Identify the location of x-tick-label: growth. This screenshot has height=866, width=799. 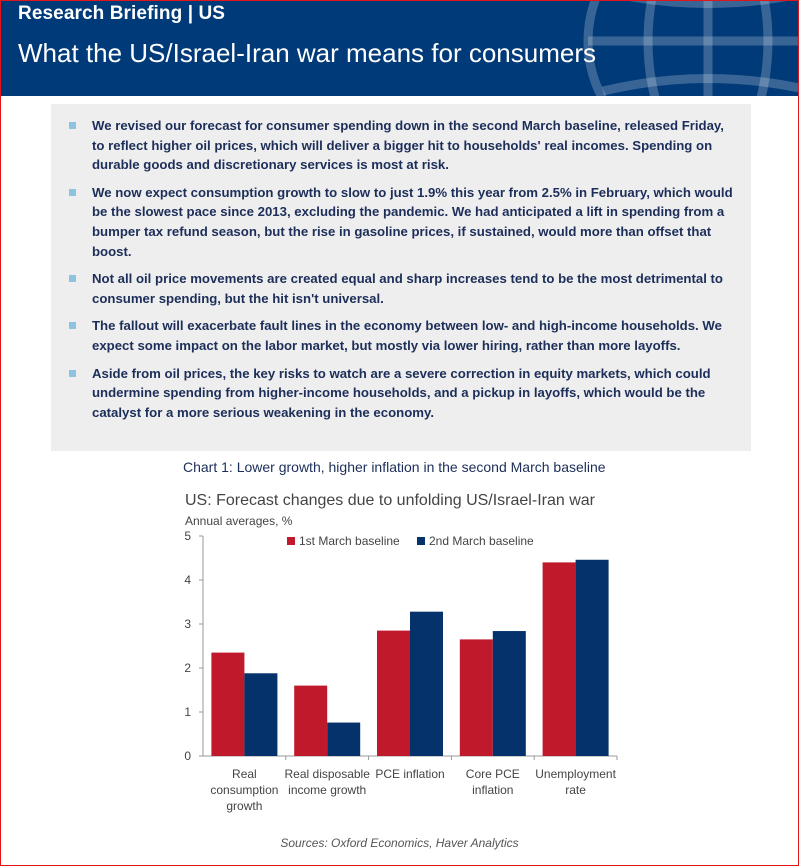
(244, 806).